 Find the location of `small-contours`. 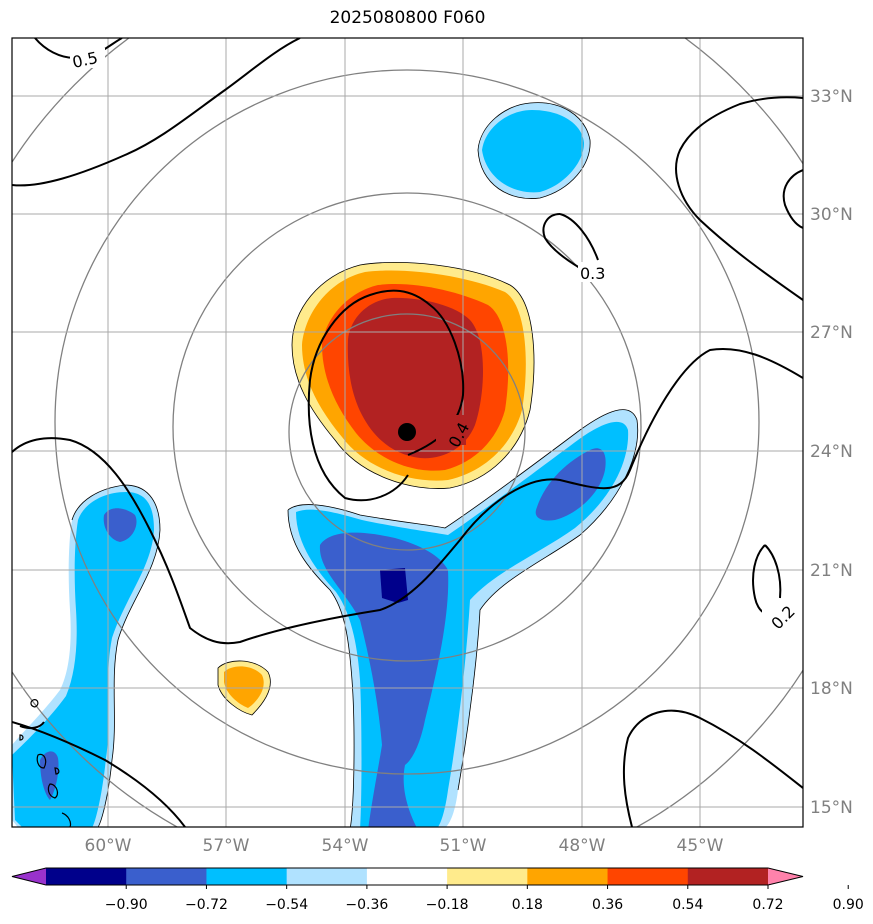

small-contours is located at coordinates (45, 763).